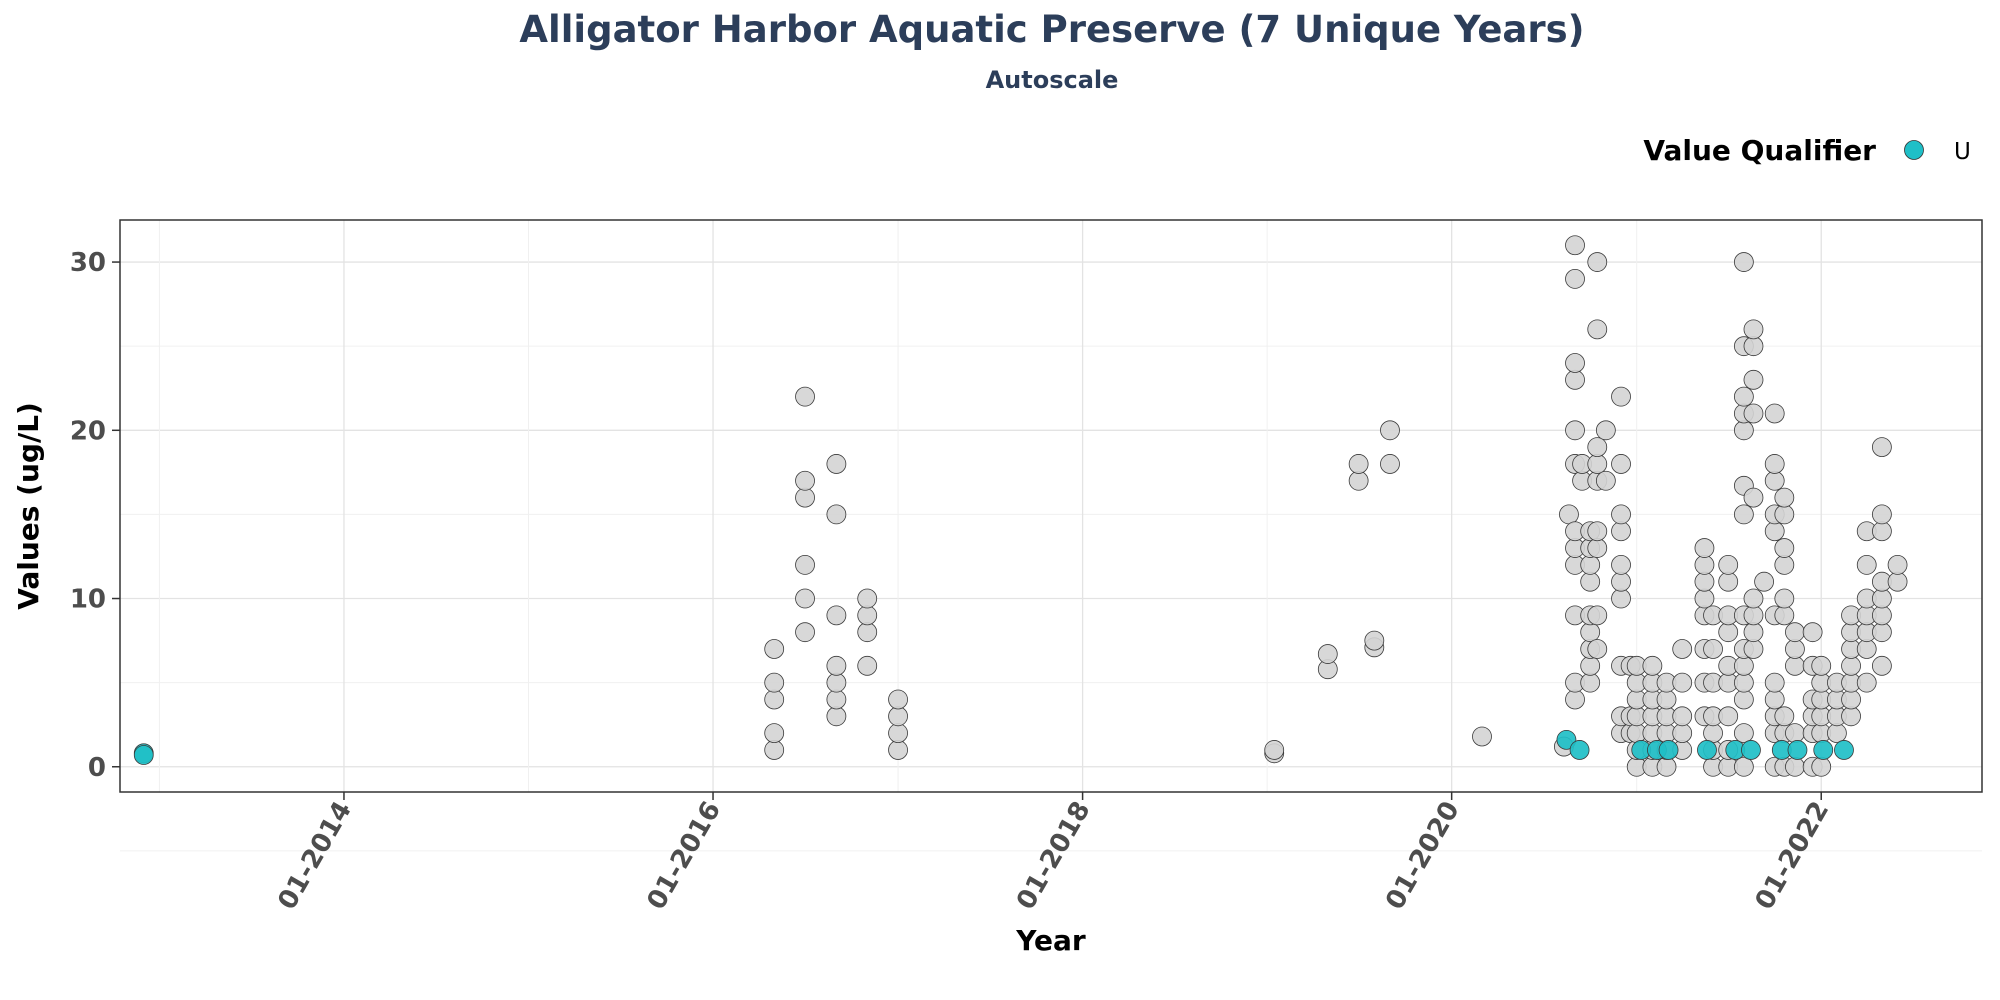 Image resolution: width=2000 pixels, height=1000 pixels. Describe the element at coordinates (88, 263) in the screenshot. I see `y-tick-label: 30` at that location.